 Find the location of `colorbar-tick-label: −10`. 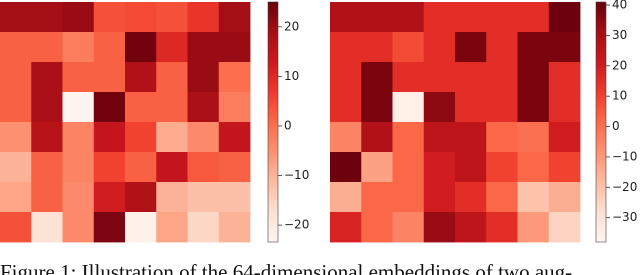

colorbar-tick-label: −10 is located at coordinates (296, 175).